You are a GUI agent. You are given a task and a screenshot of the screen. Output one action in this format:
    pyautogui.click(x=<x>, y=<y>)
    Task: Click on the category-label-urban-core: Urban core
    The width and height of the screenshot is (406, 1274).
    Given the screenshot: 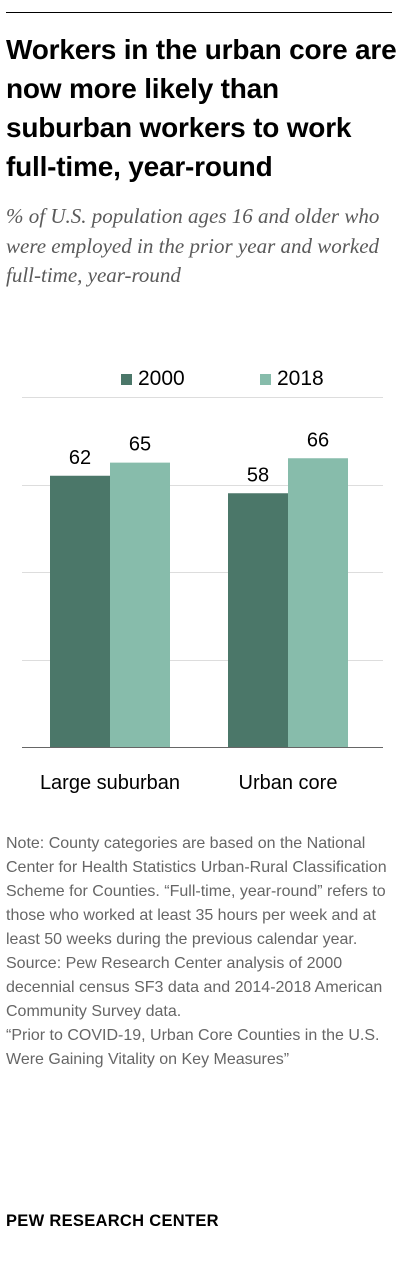 What is the action you would take?
    pyautogui.click(x=288, y=783)
    